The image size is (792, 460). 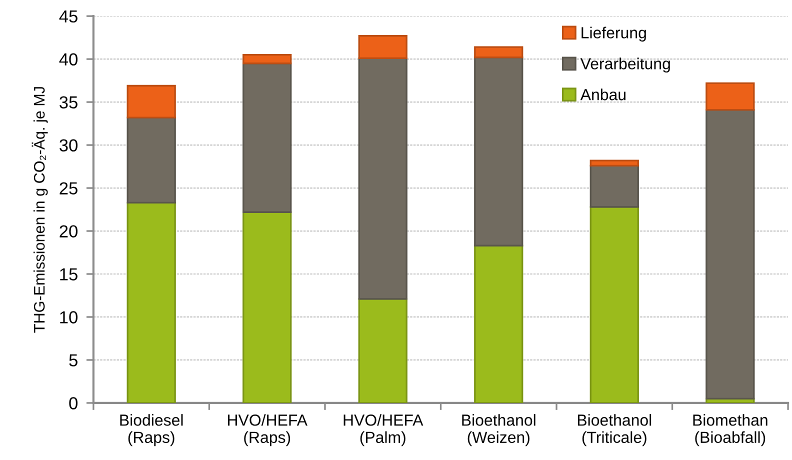 What do you see at coordinates (730, 430) in the screenshot?
I see `x-tick-label: Biomethan (Bioabfall)` at bounding box center [730, 430].